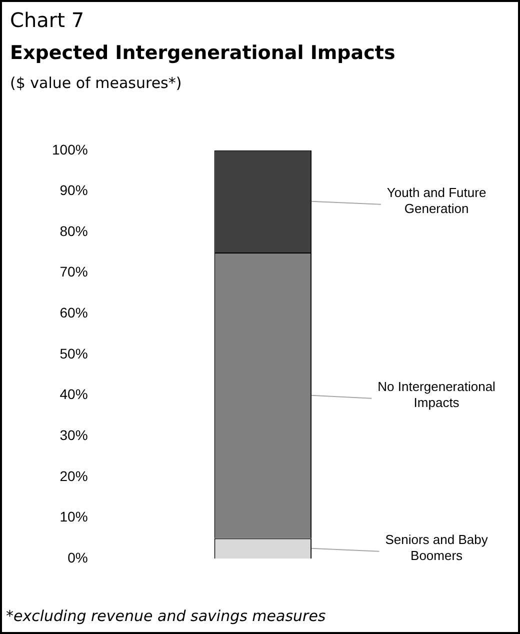 Image resolution: width=520 pixels, height=634 pixels. Describe the element at coordinates (96, 83) in the screenshot. I see `chart-subtitle: ($ value of measures*)` at that location.